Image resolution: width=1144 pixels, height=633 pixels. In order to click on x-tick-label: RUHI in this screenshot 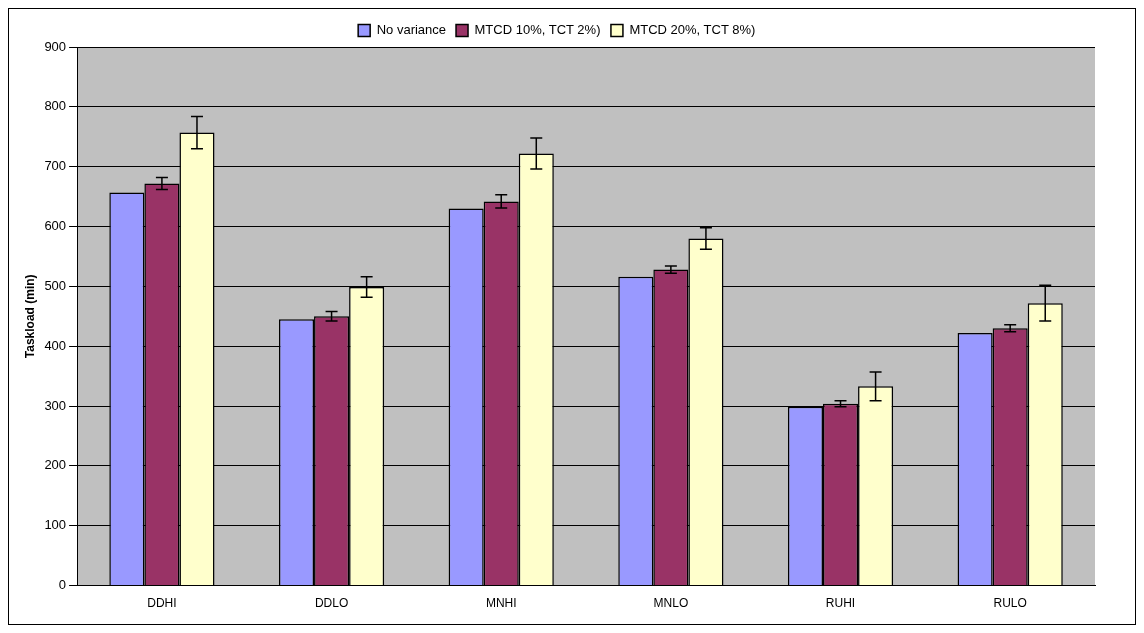, I will do `click(840, 603)`.